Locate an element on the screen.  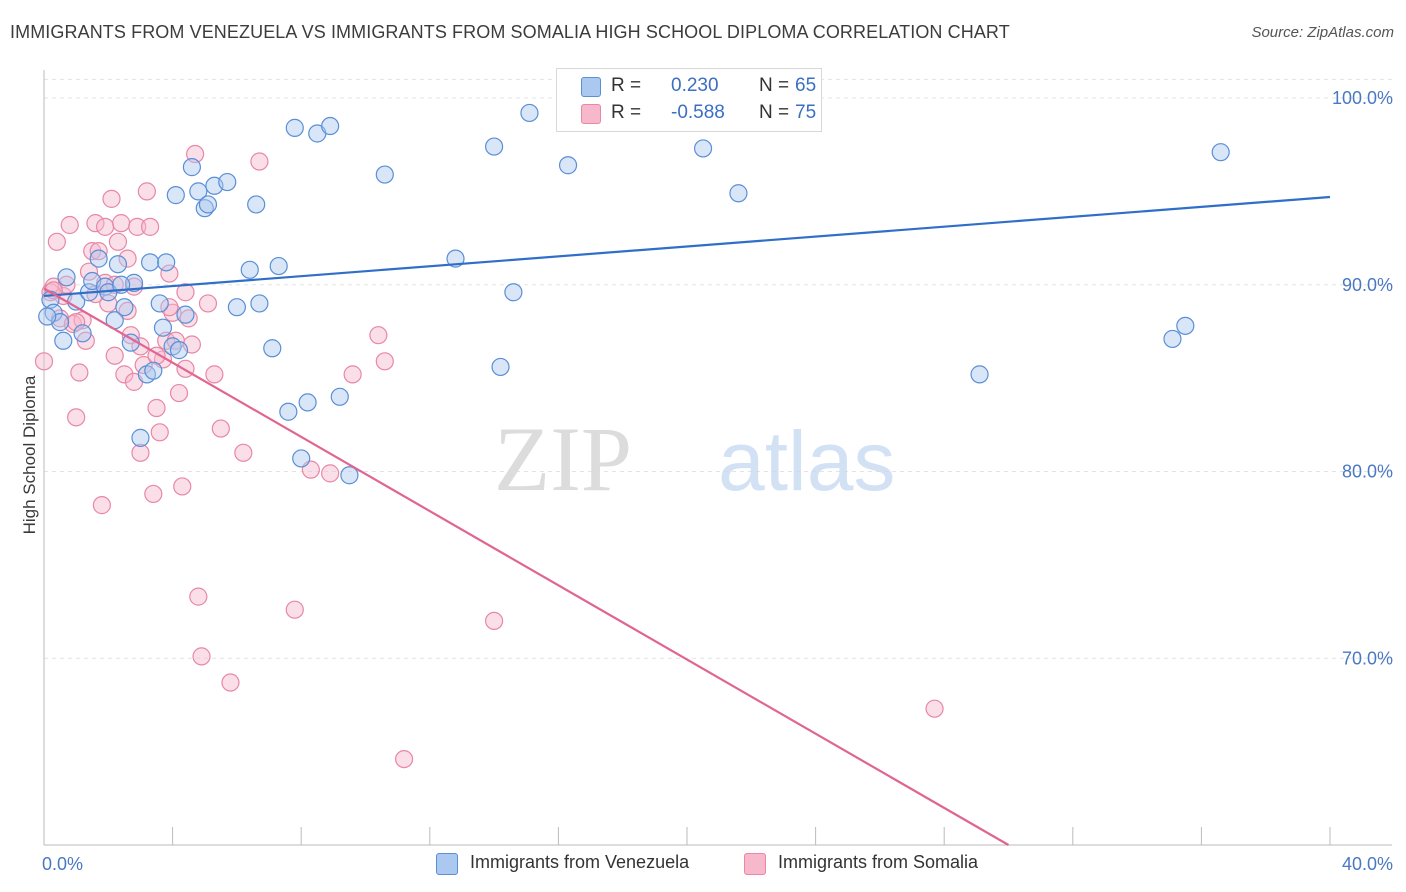
y-tick-label: 70.0% is located at coordinates (1367, 658).